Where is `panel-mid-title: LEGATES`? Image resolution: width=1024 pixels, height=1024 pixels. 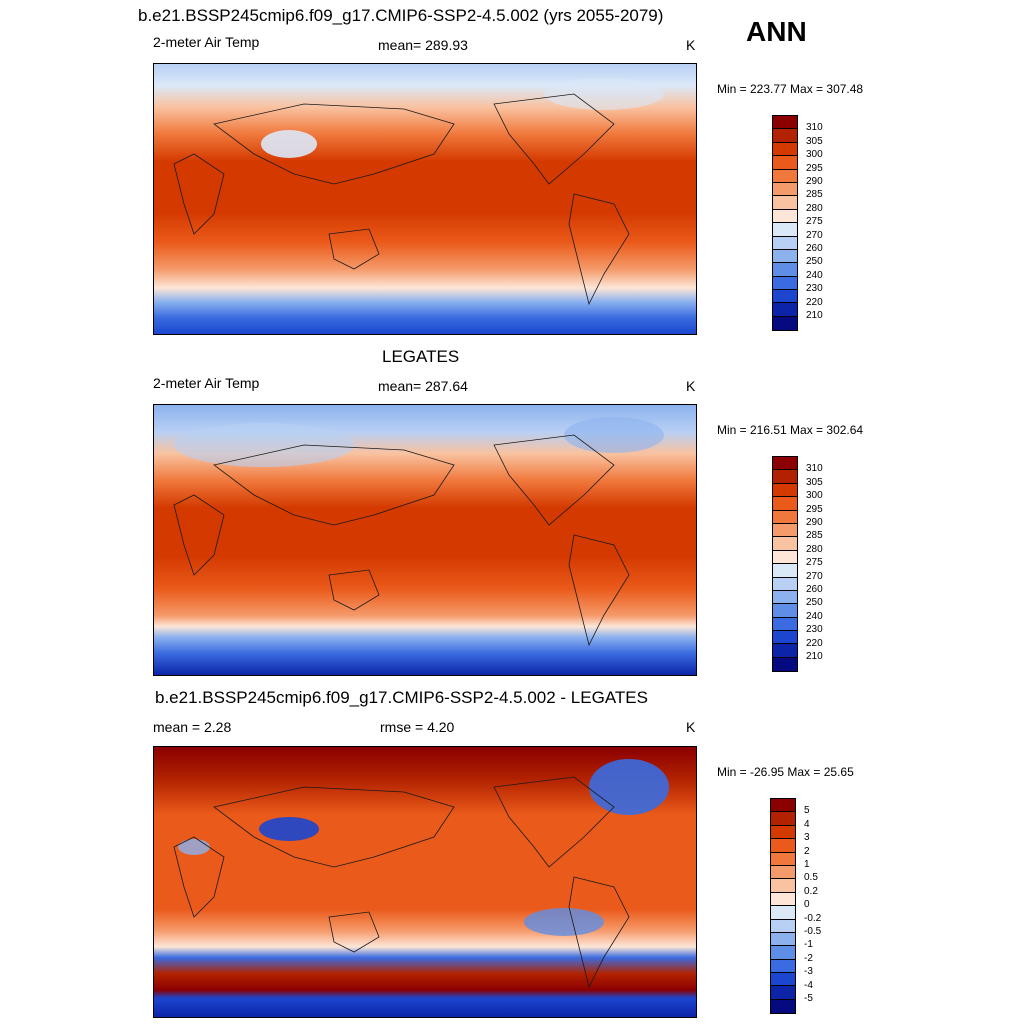 panel-mid-title: LEGATES is located at coordinates (421, 356).